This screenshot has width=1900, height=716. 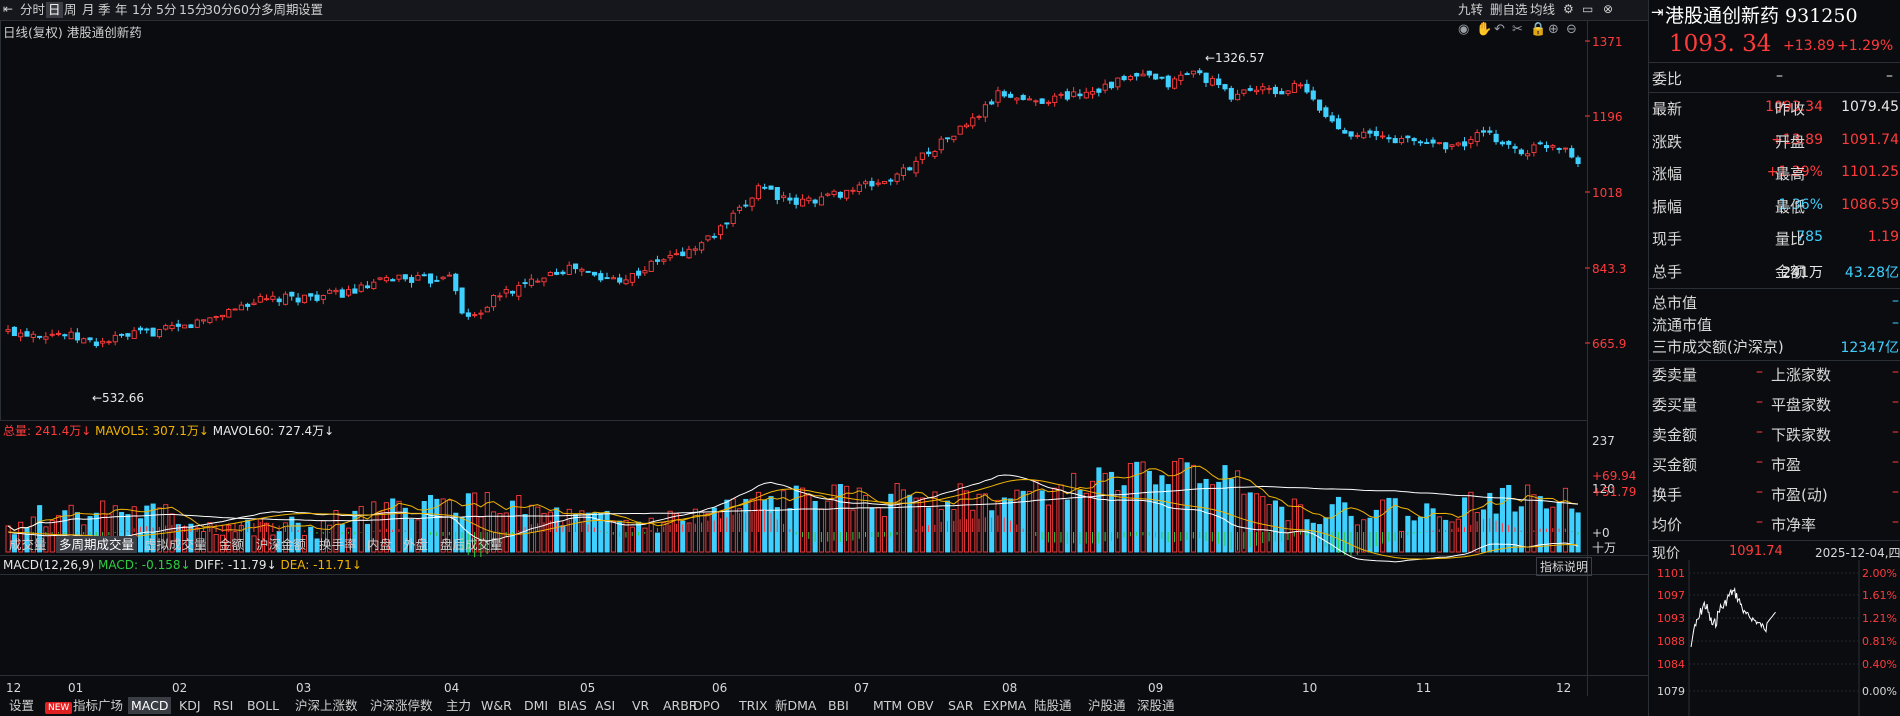 What do you see at coordinates (72, 32) in the screenshot?
I see `chart-subtitle: 日线(复权) 港股通创新药` at bounding box center [72, 32].